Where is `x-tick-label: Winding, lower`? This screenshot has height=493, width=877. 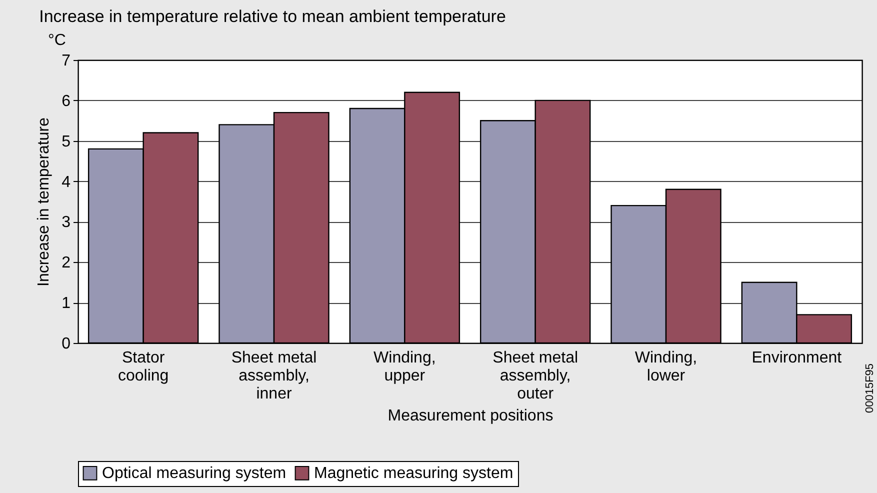 x-tick-label: Winding, lower is located at coordinates (666, 367).